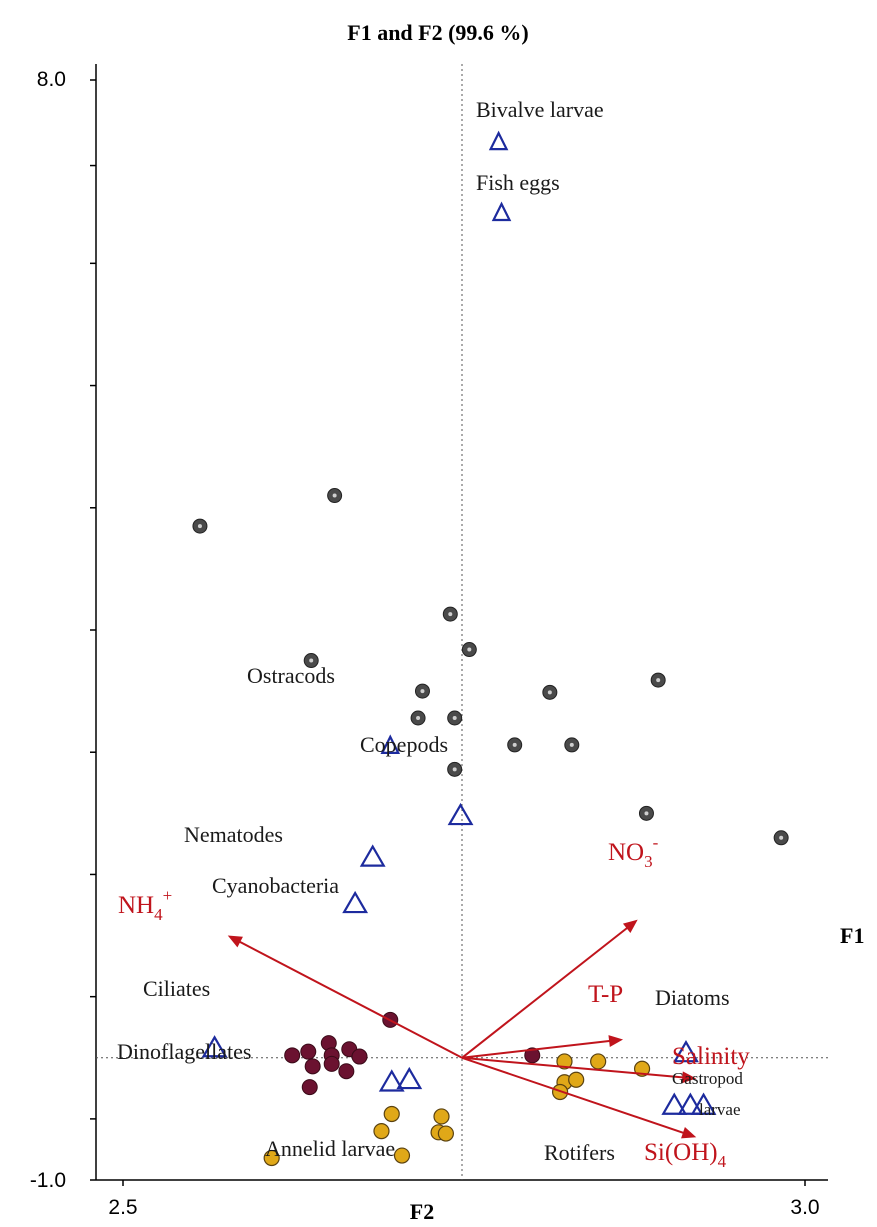 The image size is (877, 1227). I want to click on x-axis-ticks, so click(464, 1183).